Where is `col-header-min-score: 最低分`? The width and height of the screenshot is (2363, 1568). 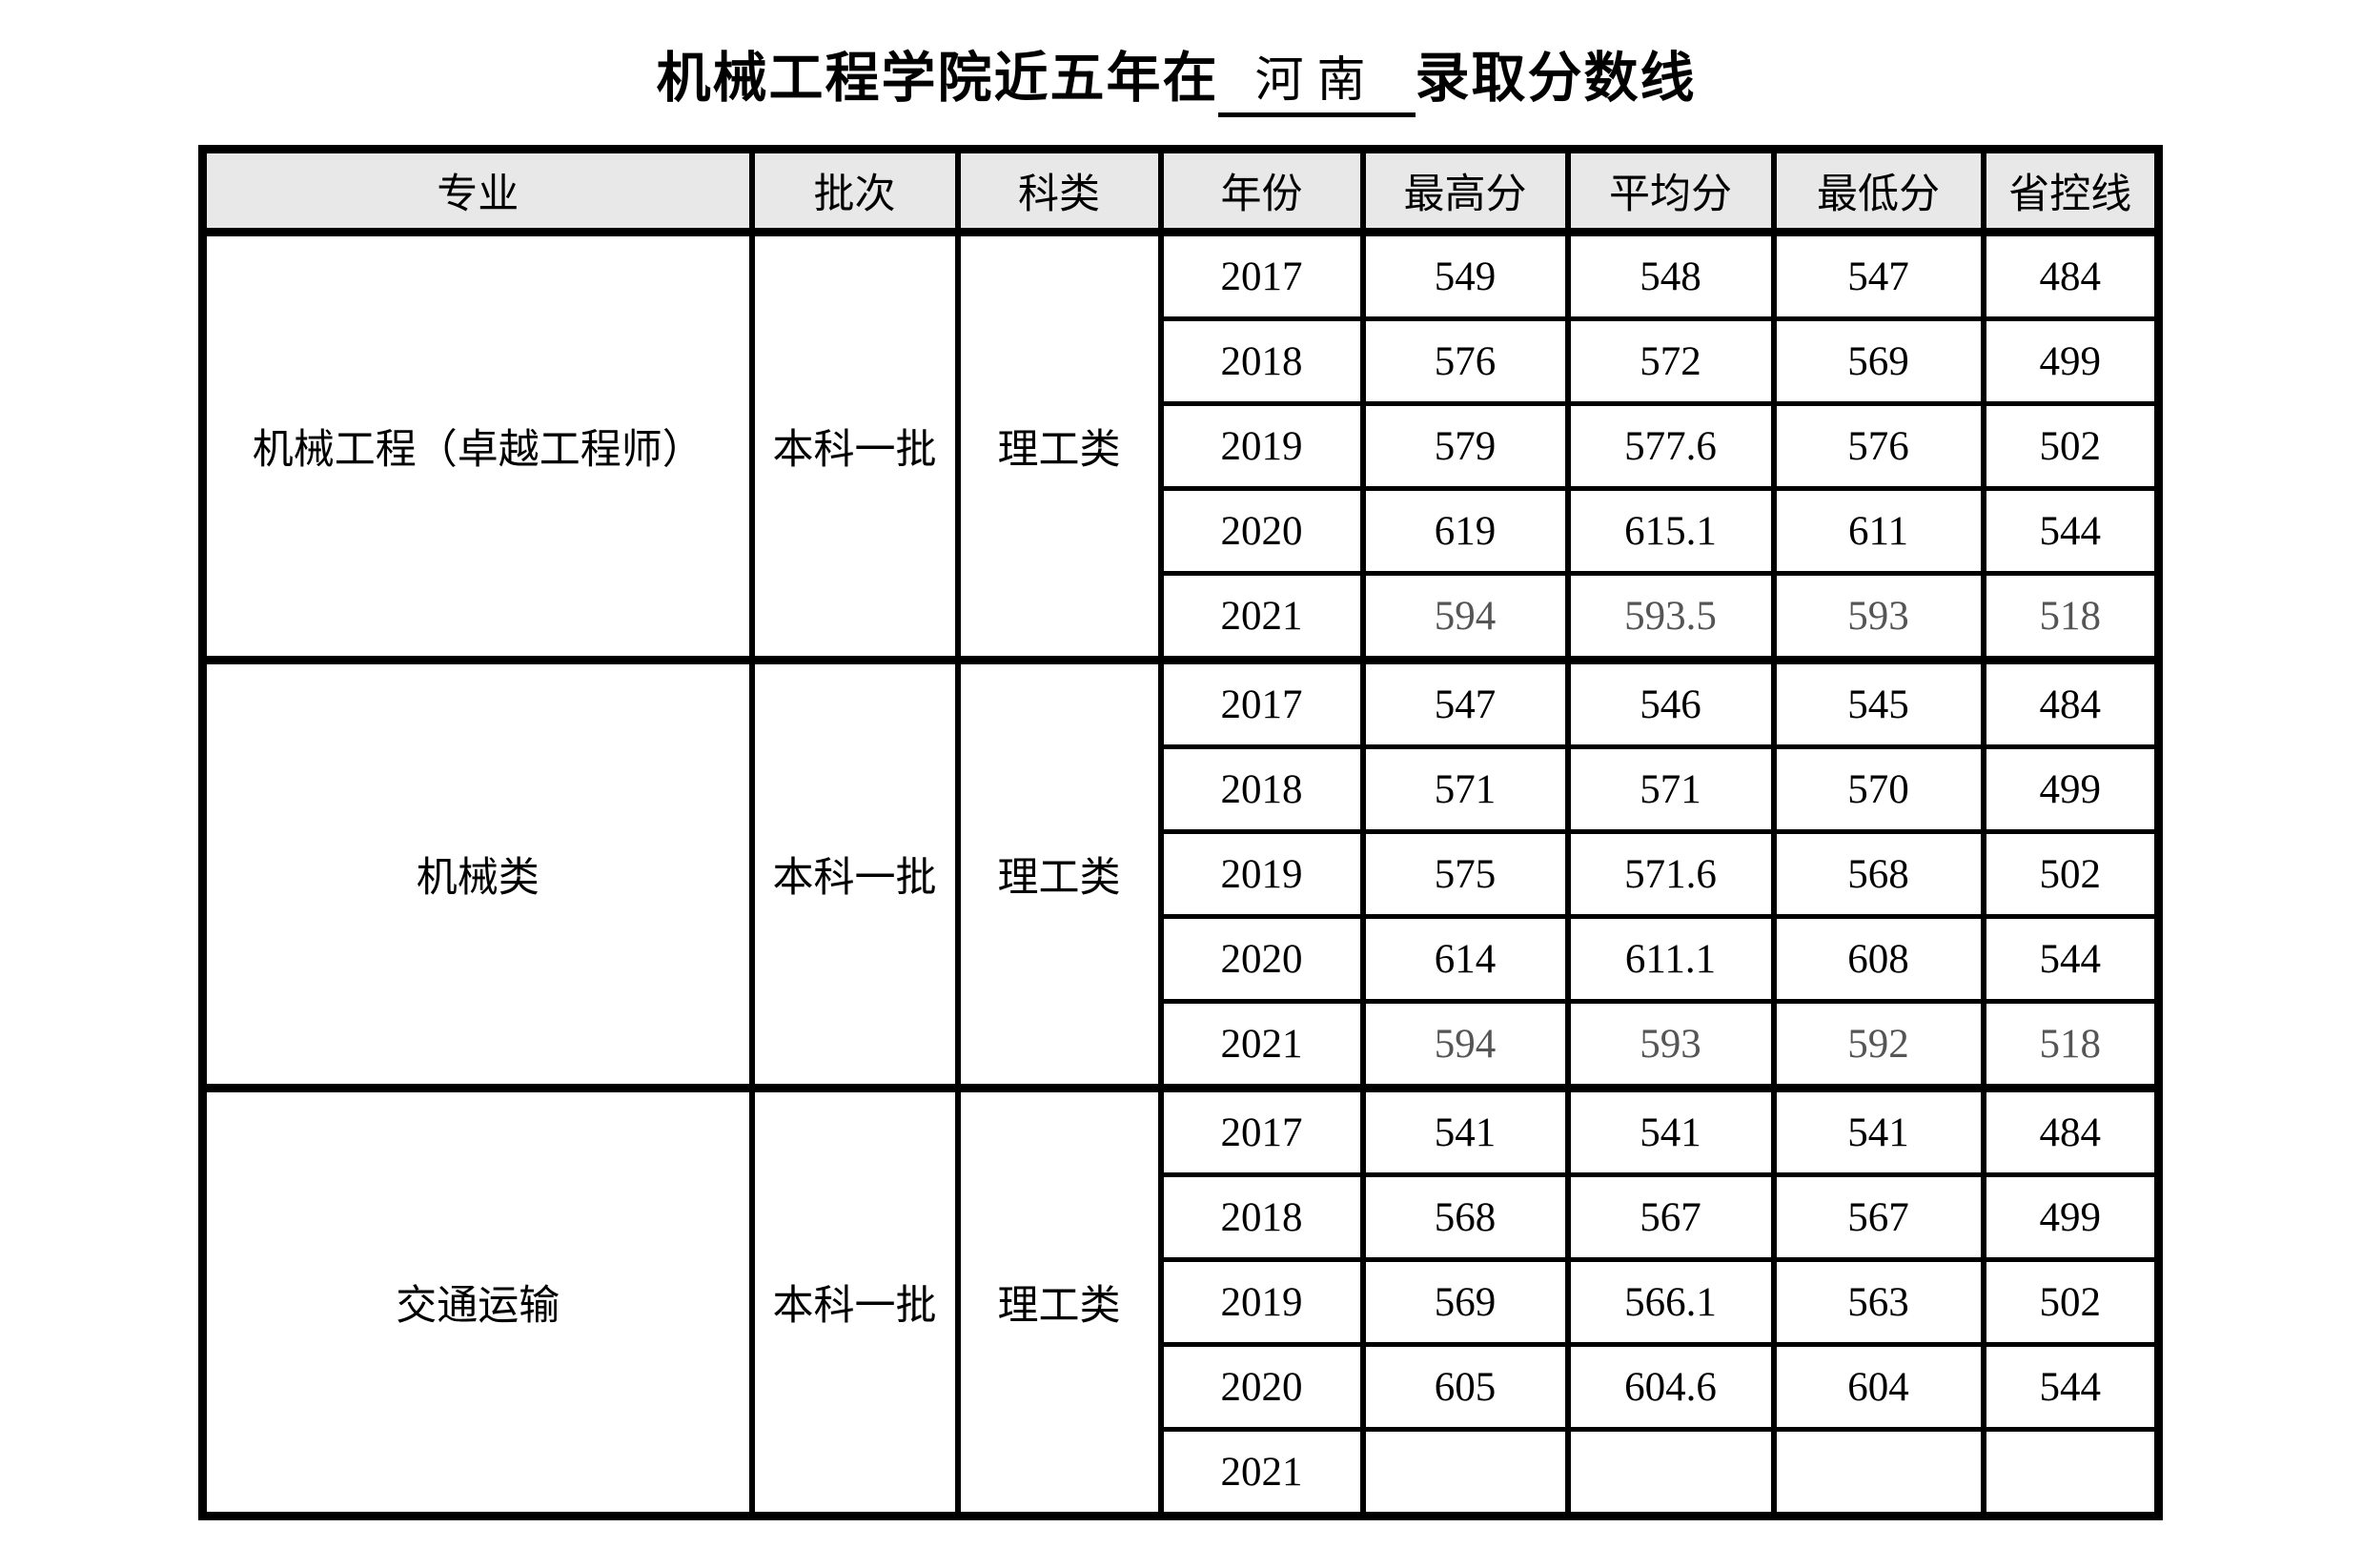 col-header-min-score: 最低分 is located at coordinates (1878, 190).